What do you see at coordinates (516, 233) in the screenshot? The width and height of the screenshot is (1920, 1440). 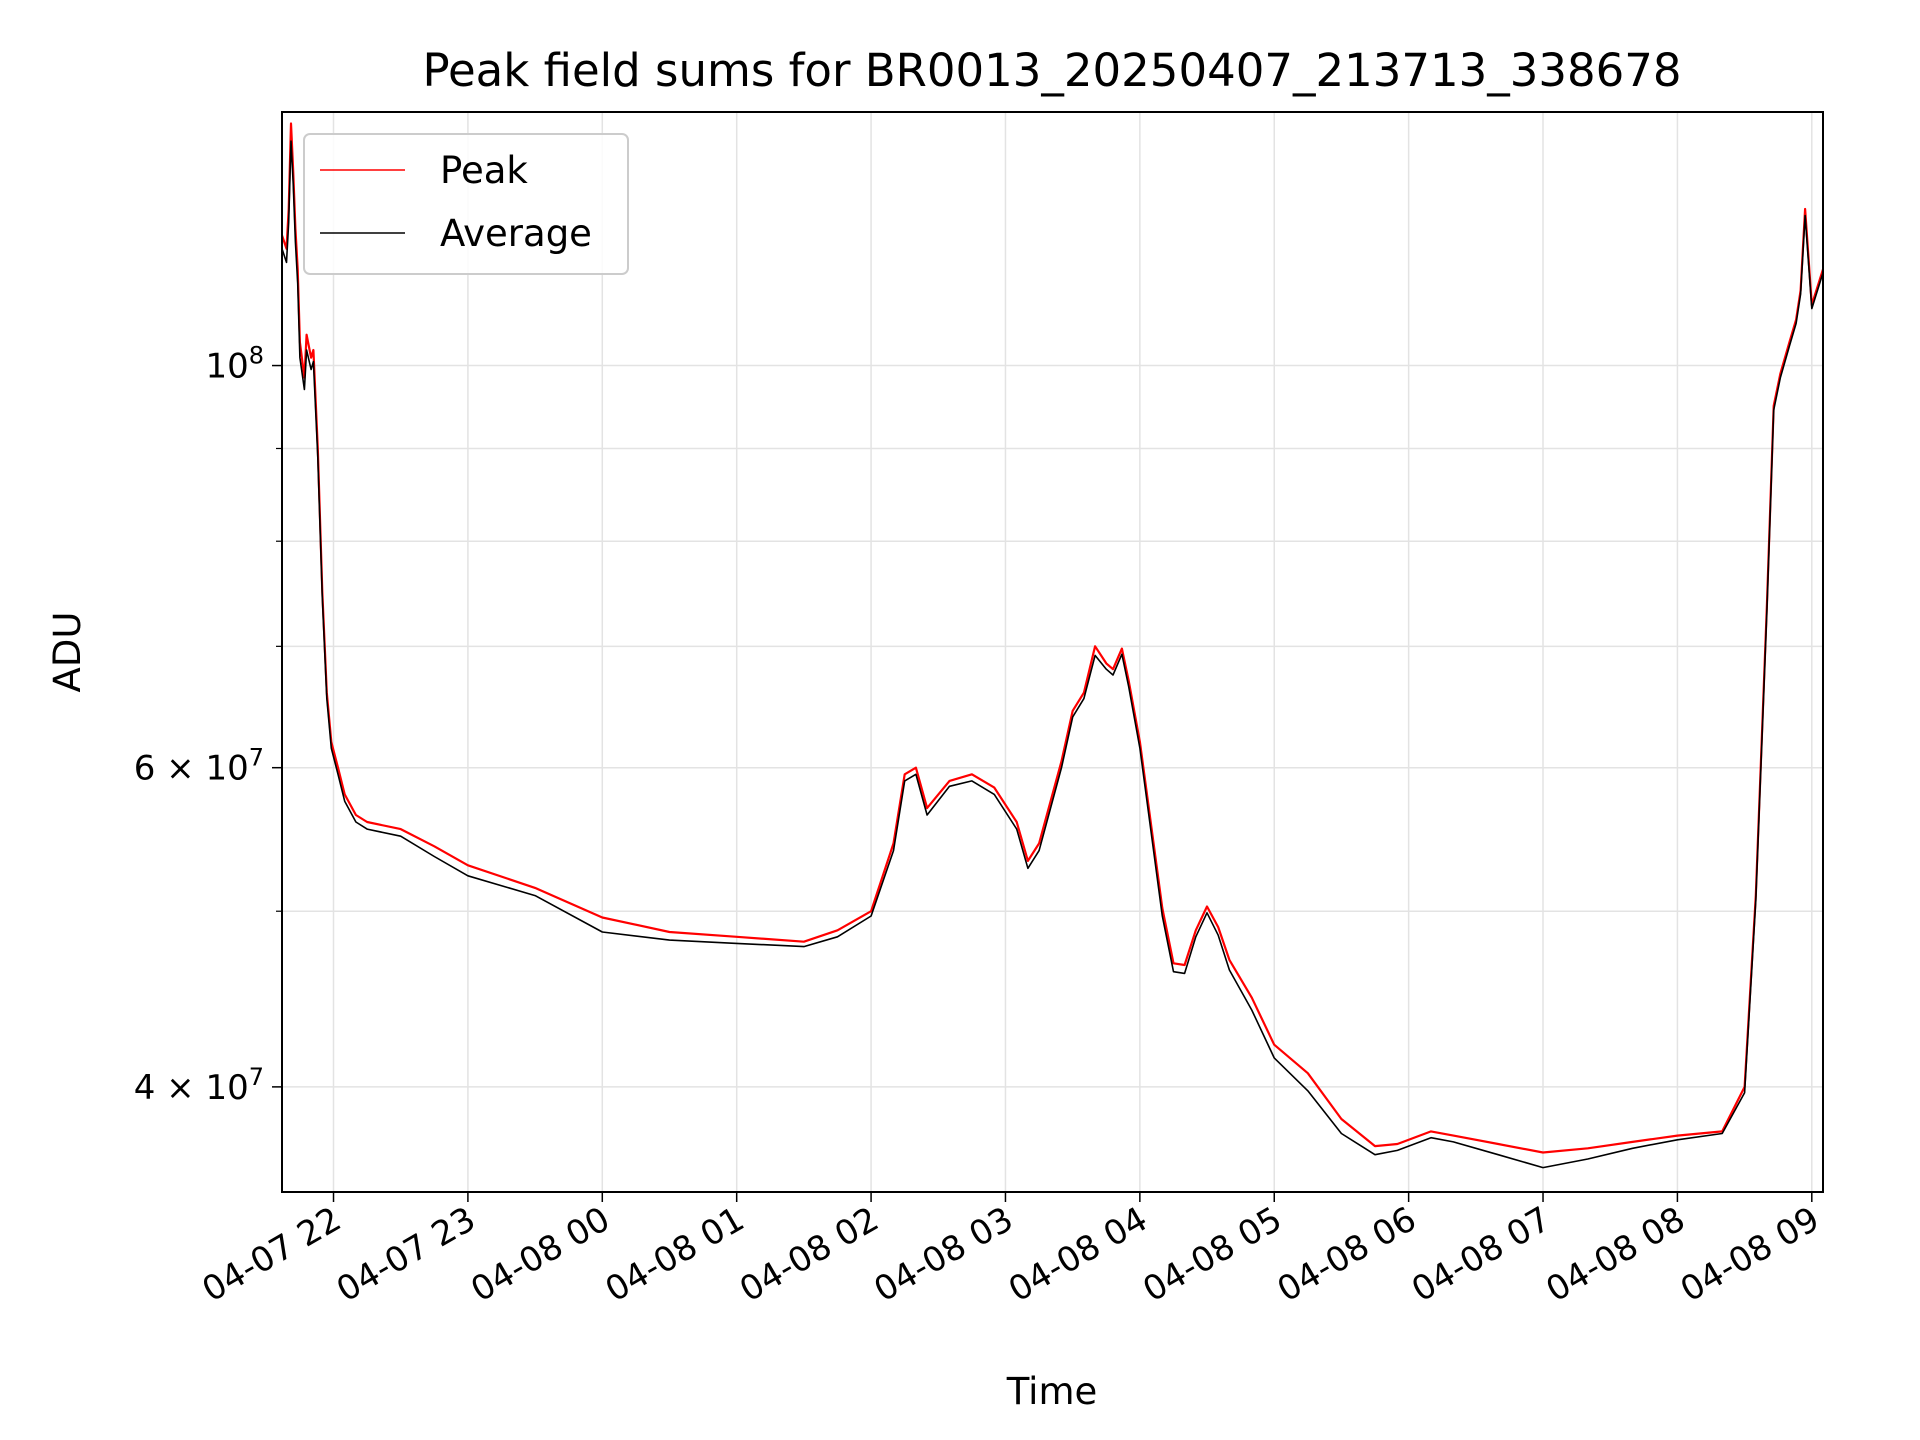 I see `legend-average-label: Average` at bounding box center [516, 233].